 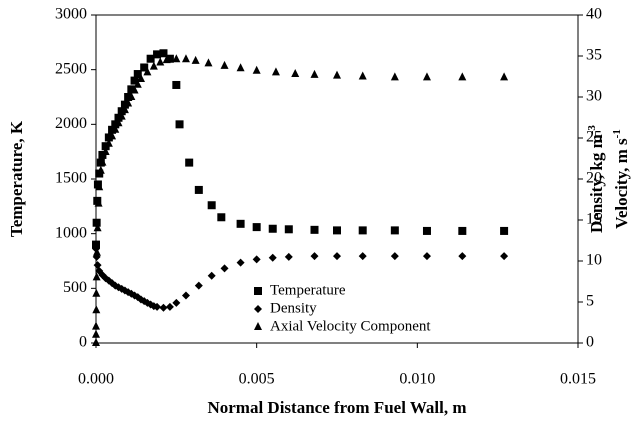 I want to click on y2-axis-label: Density, kg m-3, so click(x=596, y=179).